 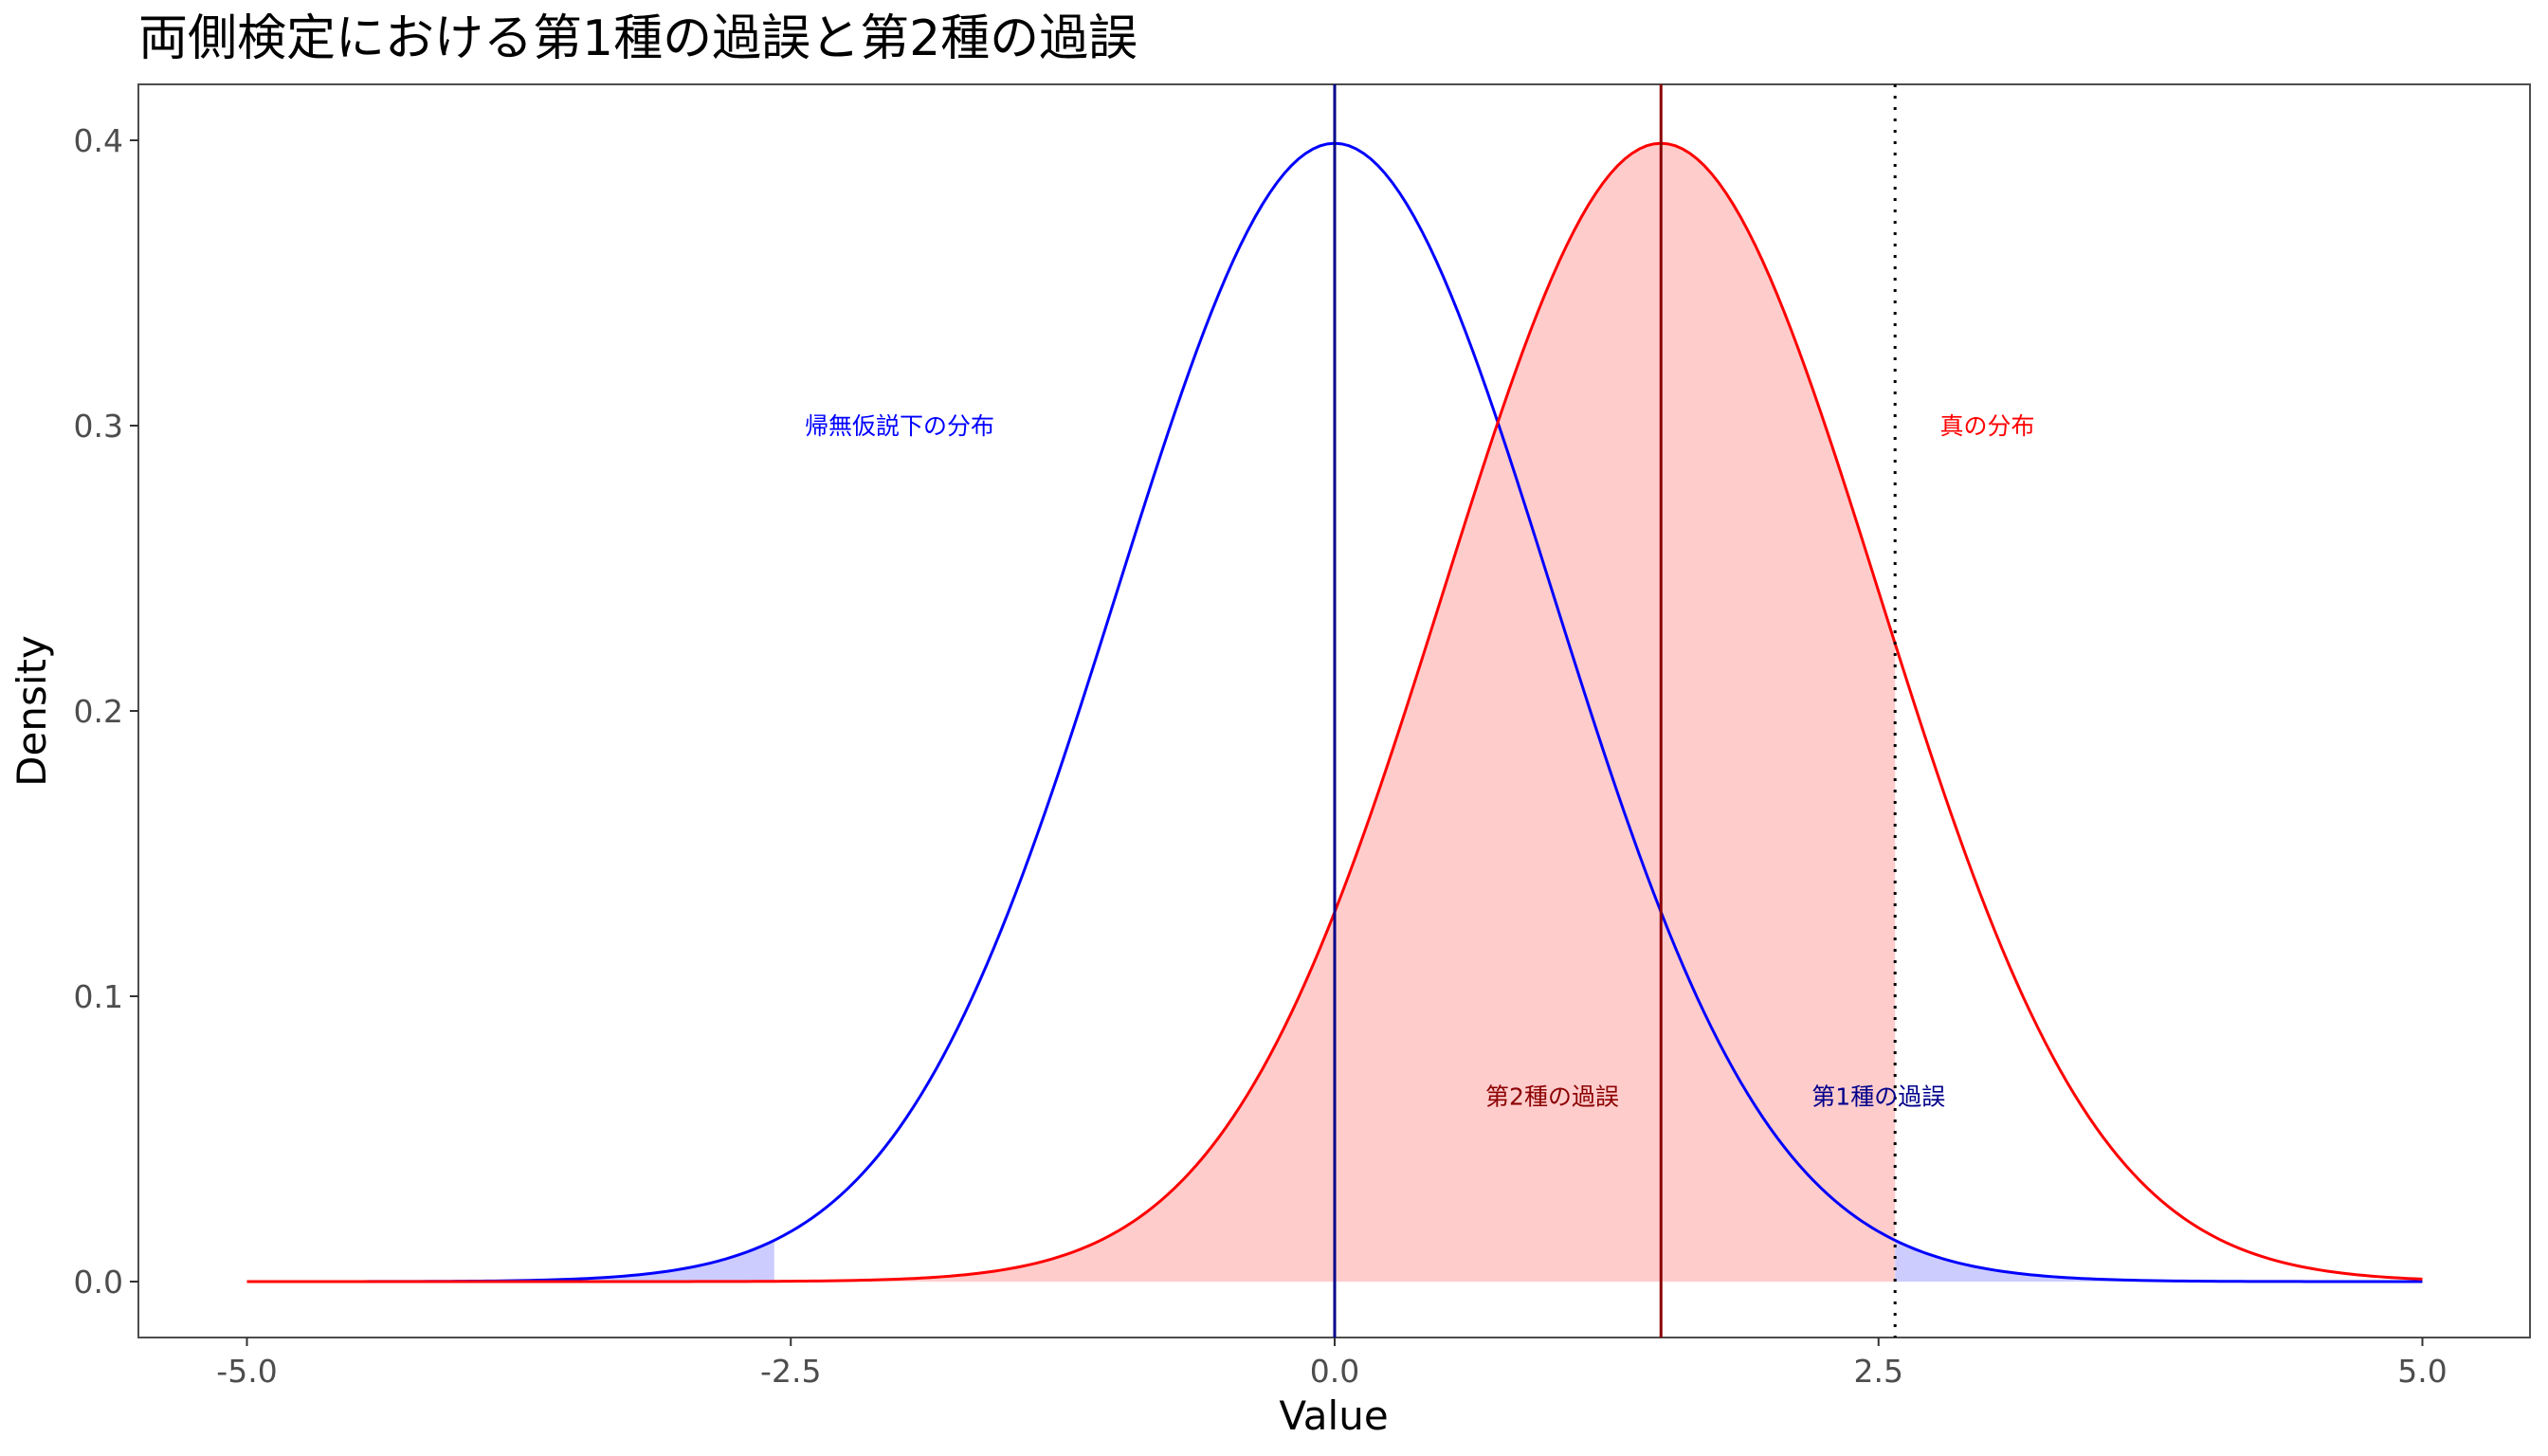 What do you see at coordinates (790, 1371) in the screenshot?
I see `x-tick-label: -2.5` at bounding box center [790, 1371].